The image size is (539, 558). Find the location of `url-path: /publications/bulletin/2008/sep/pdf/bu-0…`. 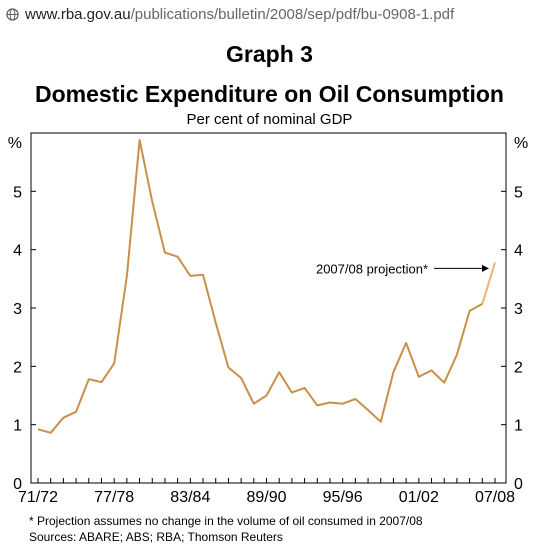

url-path: /publications/bulletin/2008/sep/pdf/bu-0… is located at coordinates (292, 14).